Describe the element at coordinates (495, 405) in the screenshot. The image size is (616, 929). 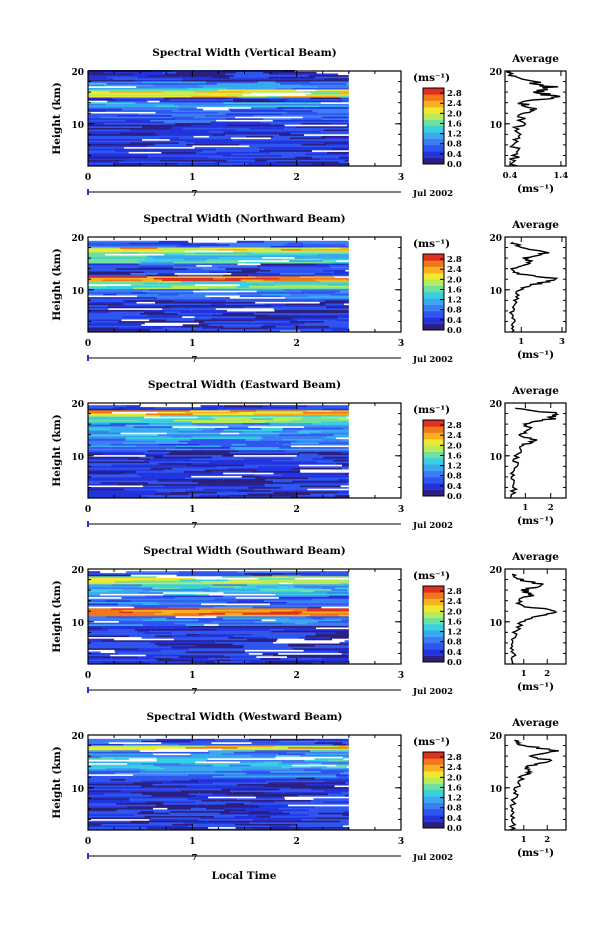
I see `average-y-tick-label: 20` at that location.